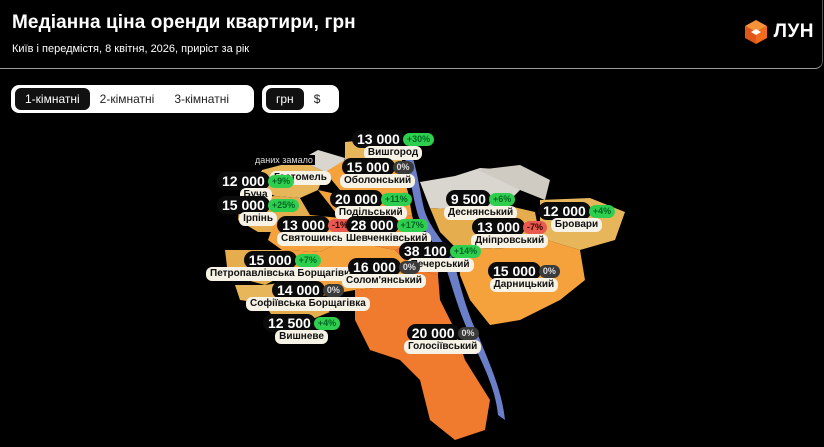 The height and width of the screenshot is (447, 824). I want to click on district-name: Голосіївський, so click(443, 347).